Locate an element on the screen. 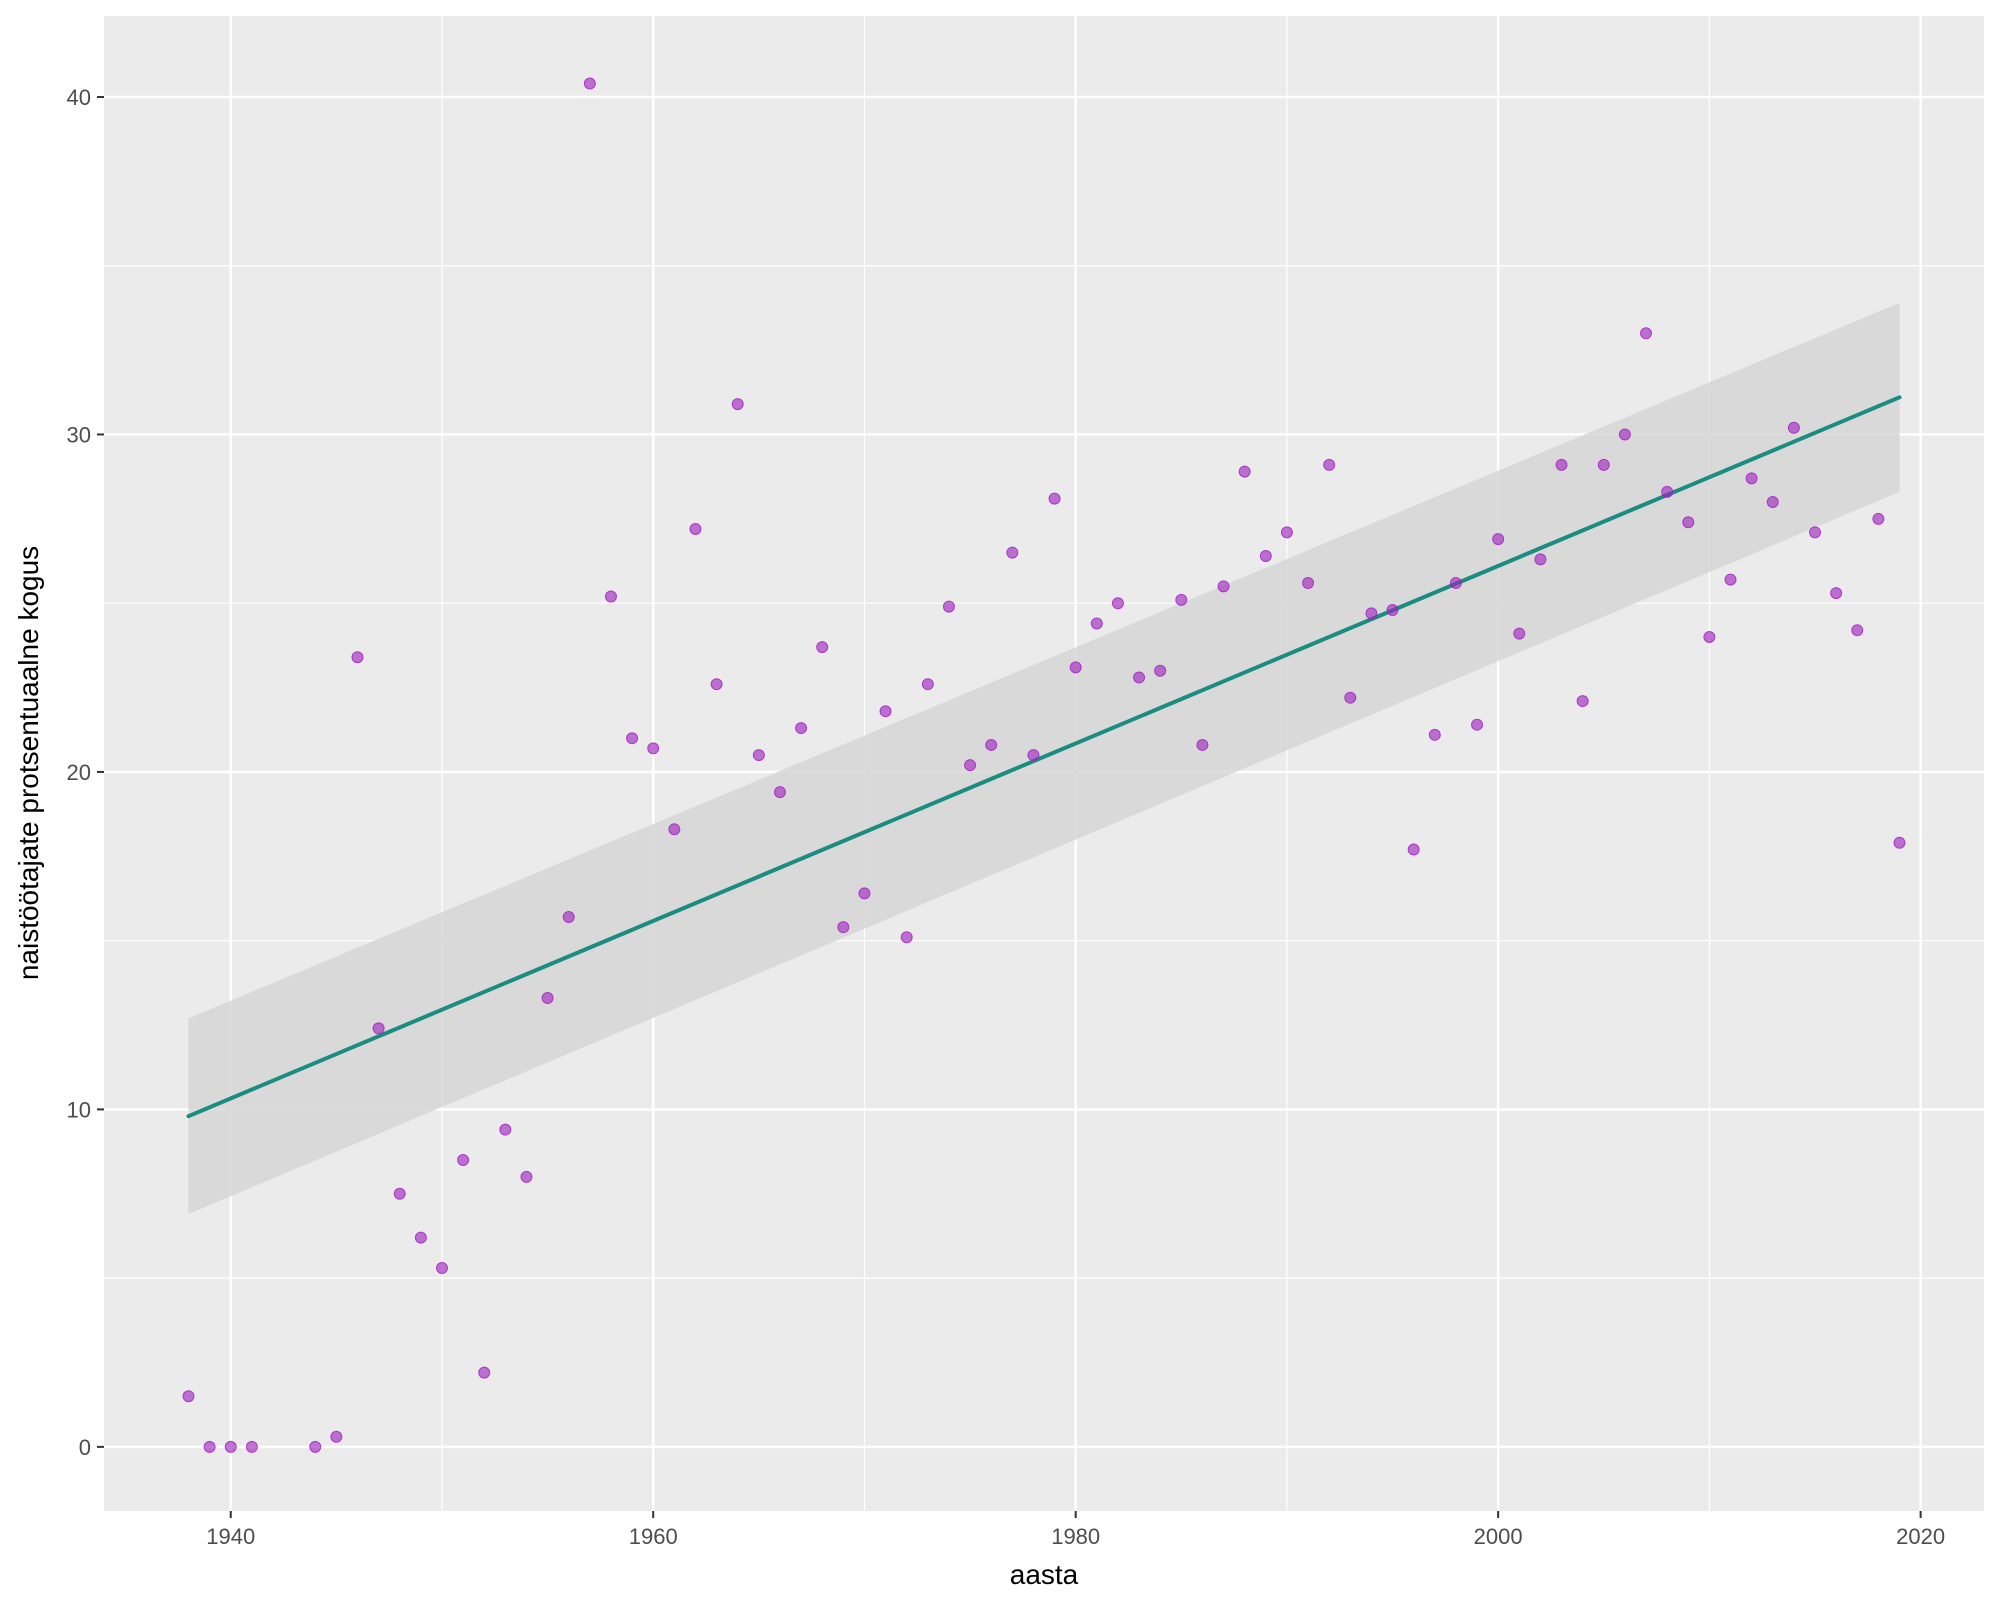  x-tick-label: 1960 is located at coordinates (653, 1536).